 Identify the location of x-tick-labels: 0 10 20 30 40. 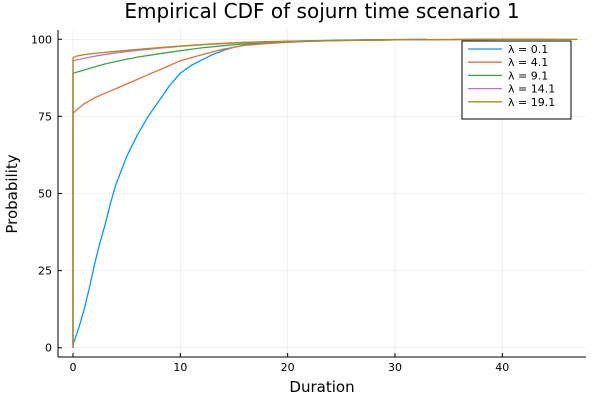
(290, 367).